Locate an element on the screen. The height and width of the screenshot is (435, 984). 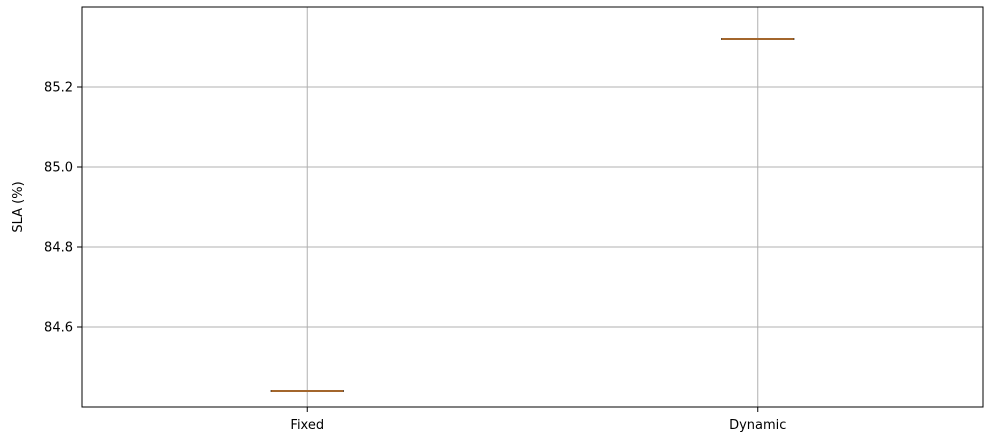
y-tick-label: 85.0 is located at coordinates (58, 168).